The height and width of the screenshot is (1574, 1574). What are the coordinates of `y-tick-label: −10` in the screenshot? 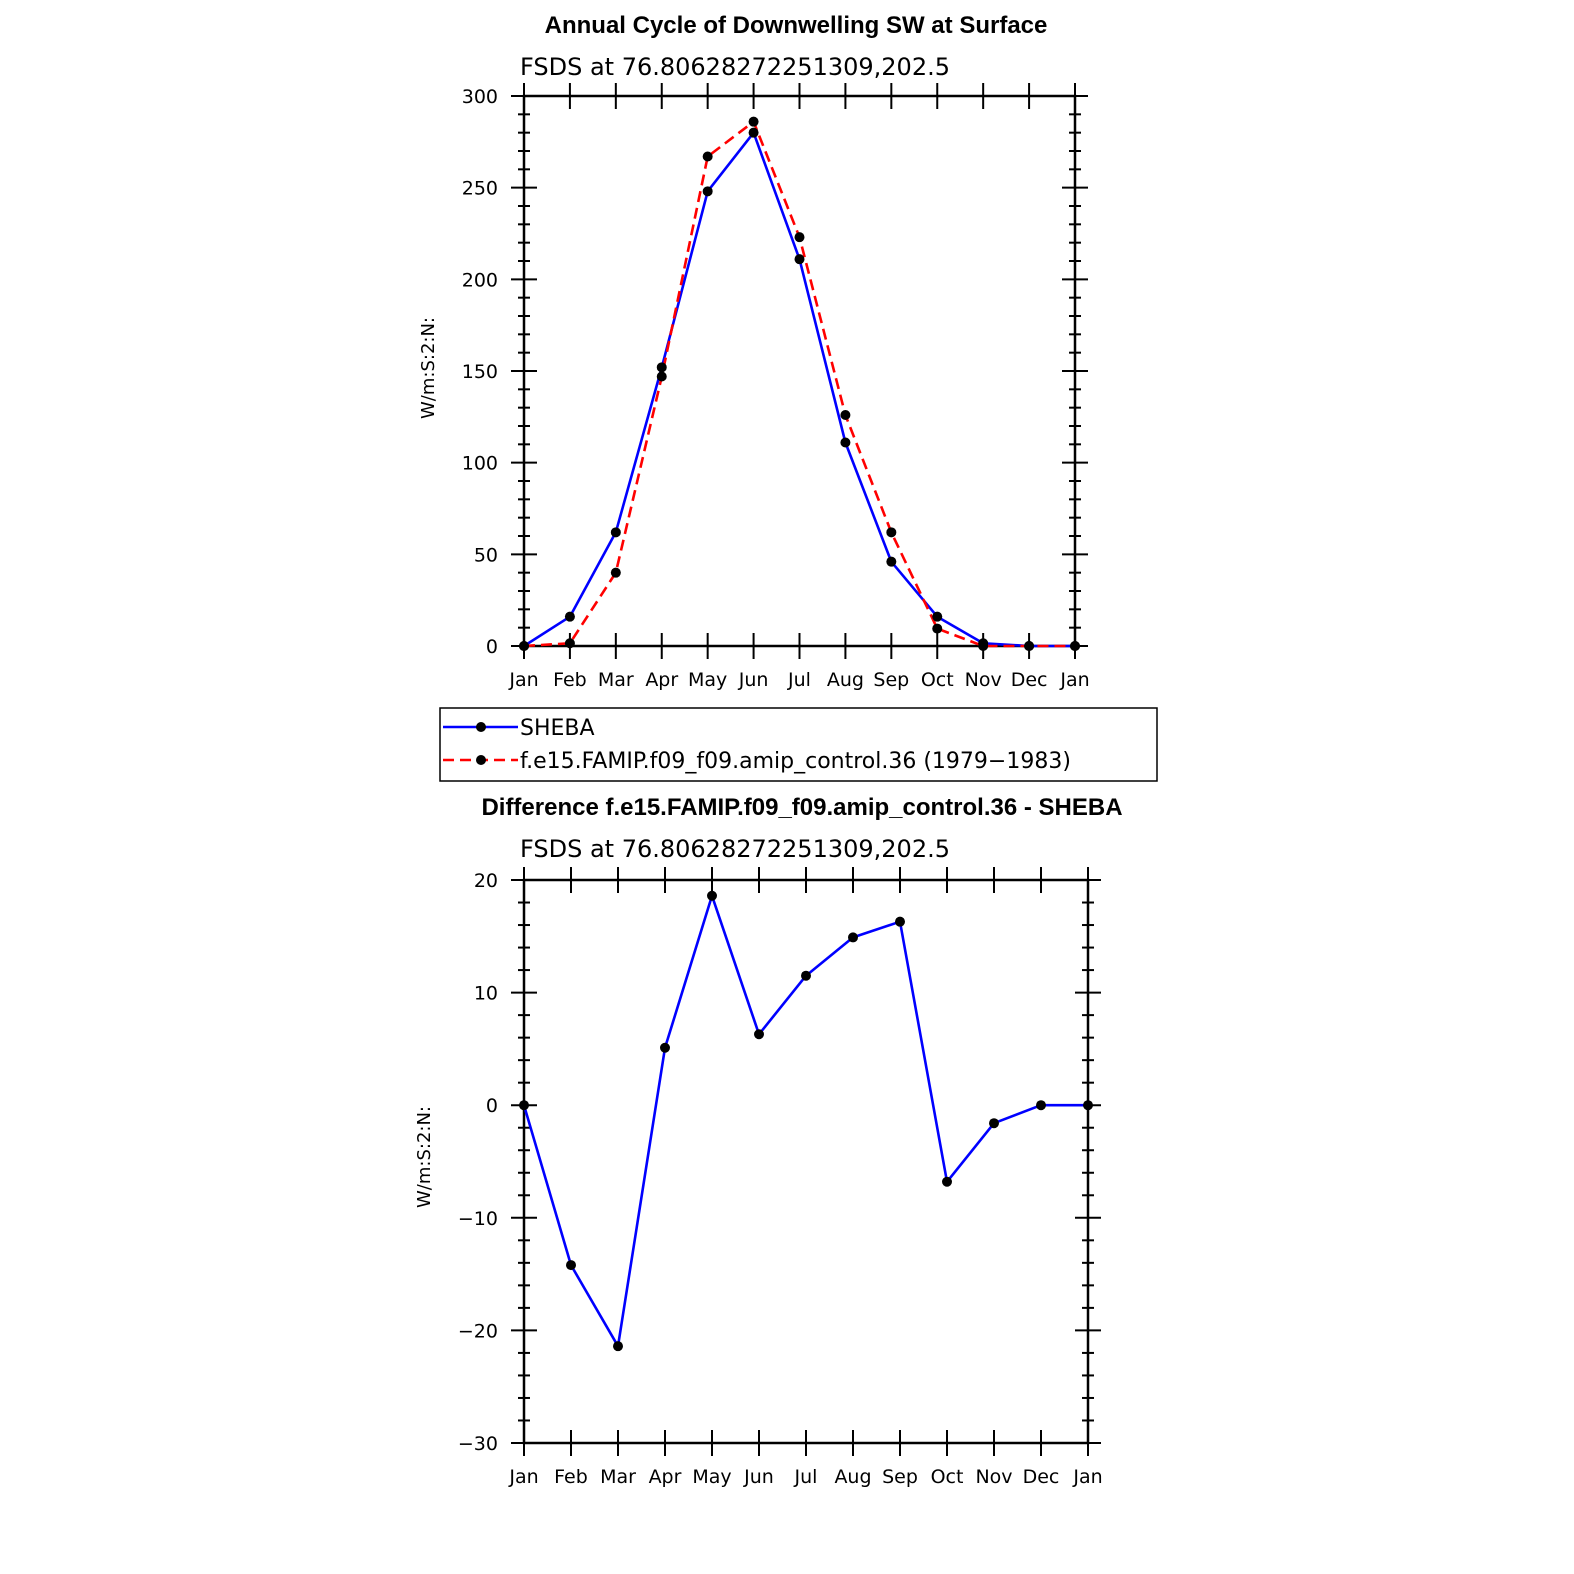 It's located at (478, 1219).